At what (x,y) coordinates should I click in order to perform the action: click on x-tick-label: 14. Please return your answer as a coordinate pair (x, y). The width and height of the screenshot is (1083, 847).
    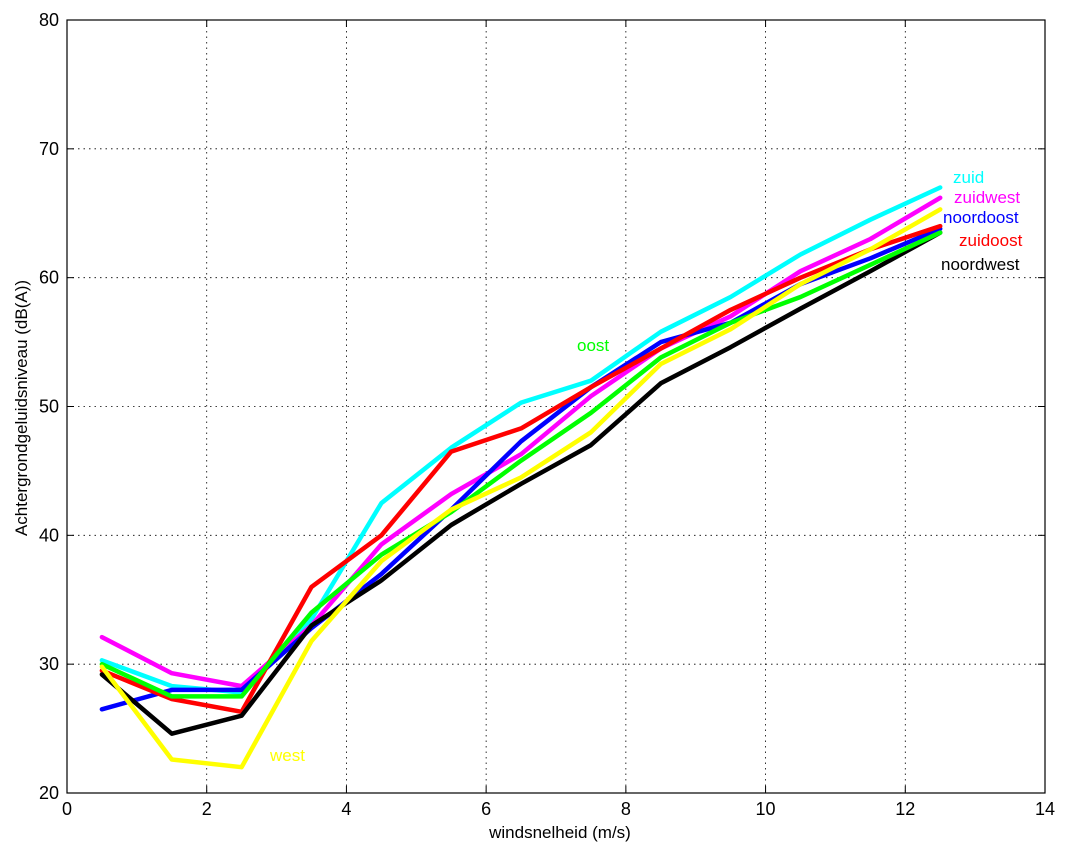
    Looking at the image, I should click on (1045, 809).